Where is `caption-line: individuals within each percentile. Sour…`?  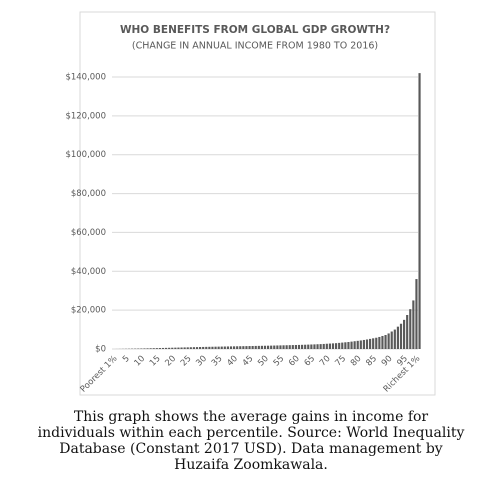 caption-line: individuals within each percentile. Sour… is located at coordinates (251, 433).